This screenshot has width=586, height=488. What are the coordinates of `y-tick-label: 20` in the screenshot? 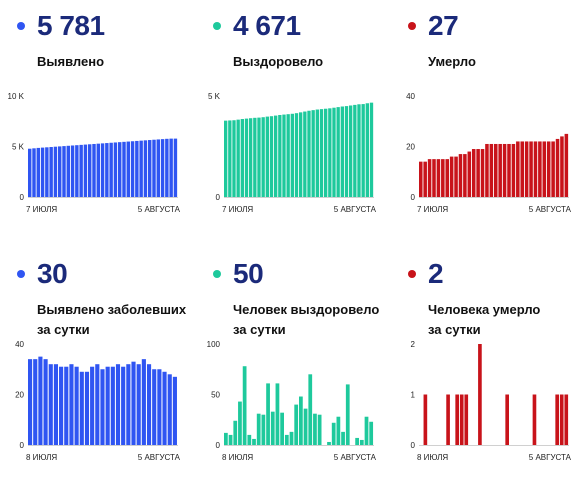 It's located at (19, 395).